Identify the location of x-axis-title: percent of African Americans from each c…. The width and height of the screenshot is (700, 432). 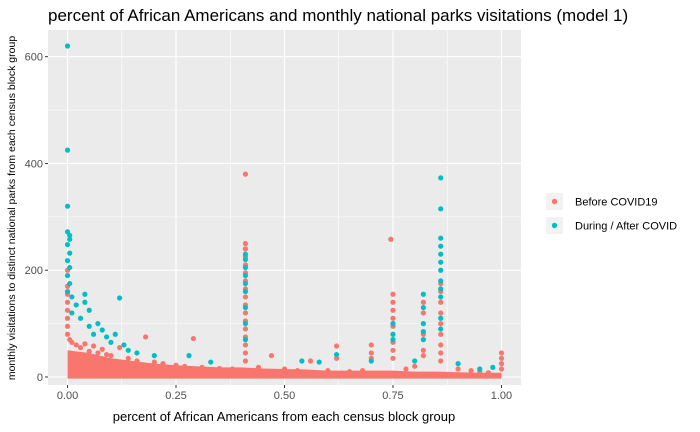
(284, 416).